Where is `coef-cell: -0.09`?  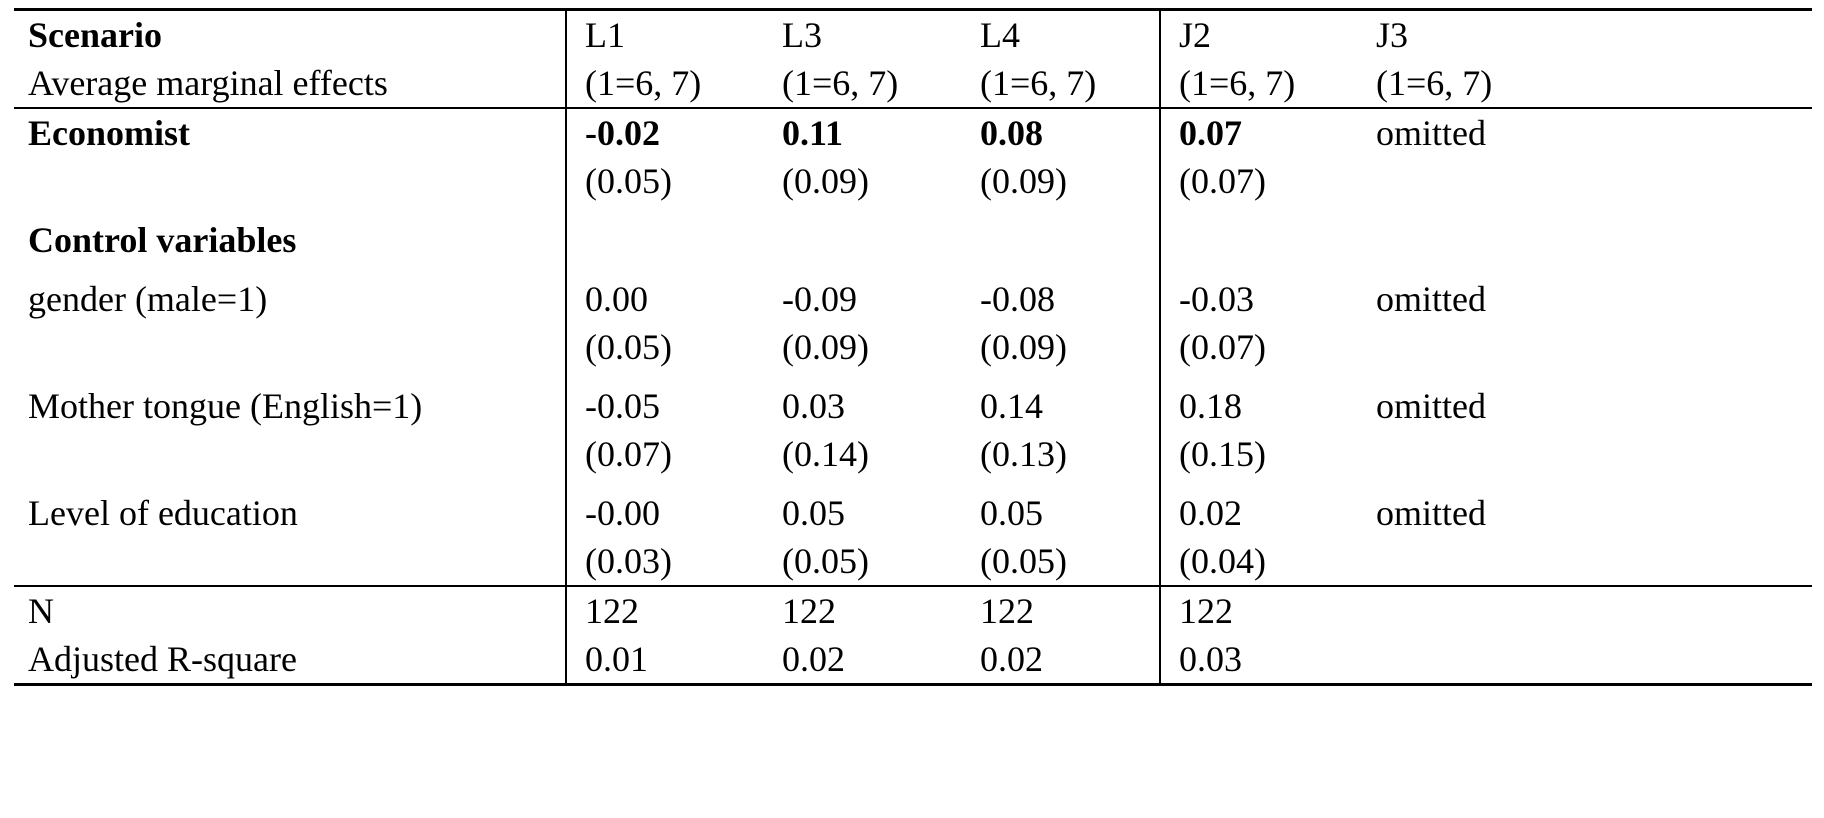
coef-cell: -0.09 is located at coordinates (819, 299).